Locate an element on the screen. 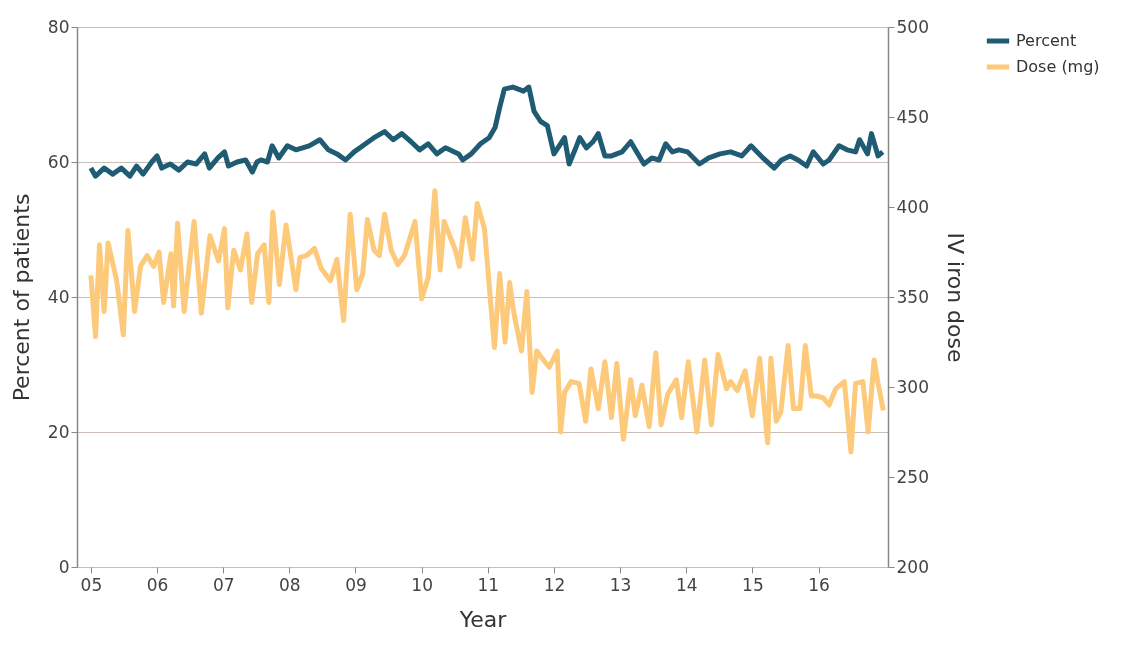 Image resolution: width=1139 pixels, height=660 pixels. y-tick-label: 60 is located at coordinates (58, 161).